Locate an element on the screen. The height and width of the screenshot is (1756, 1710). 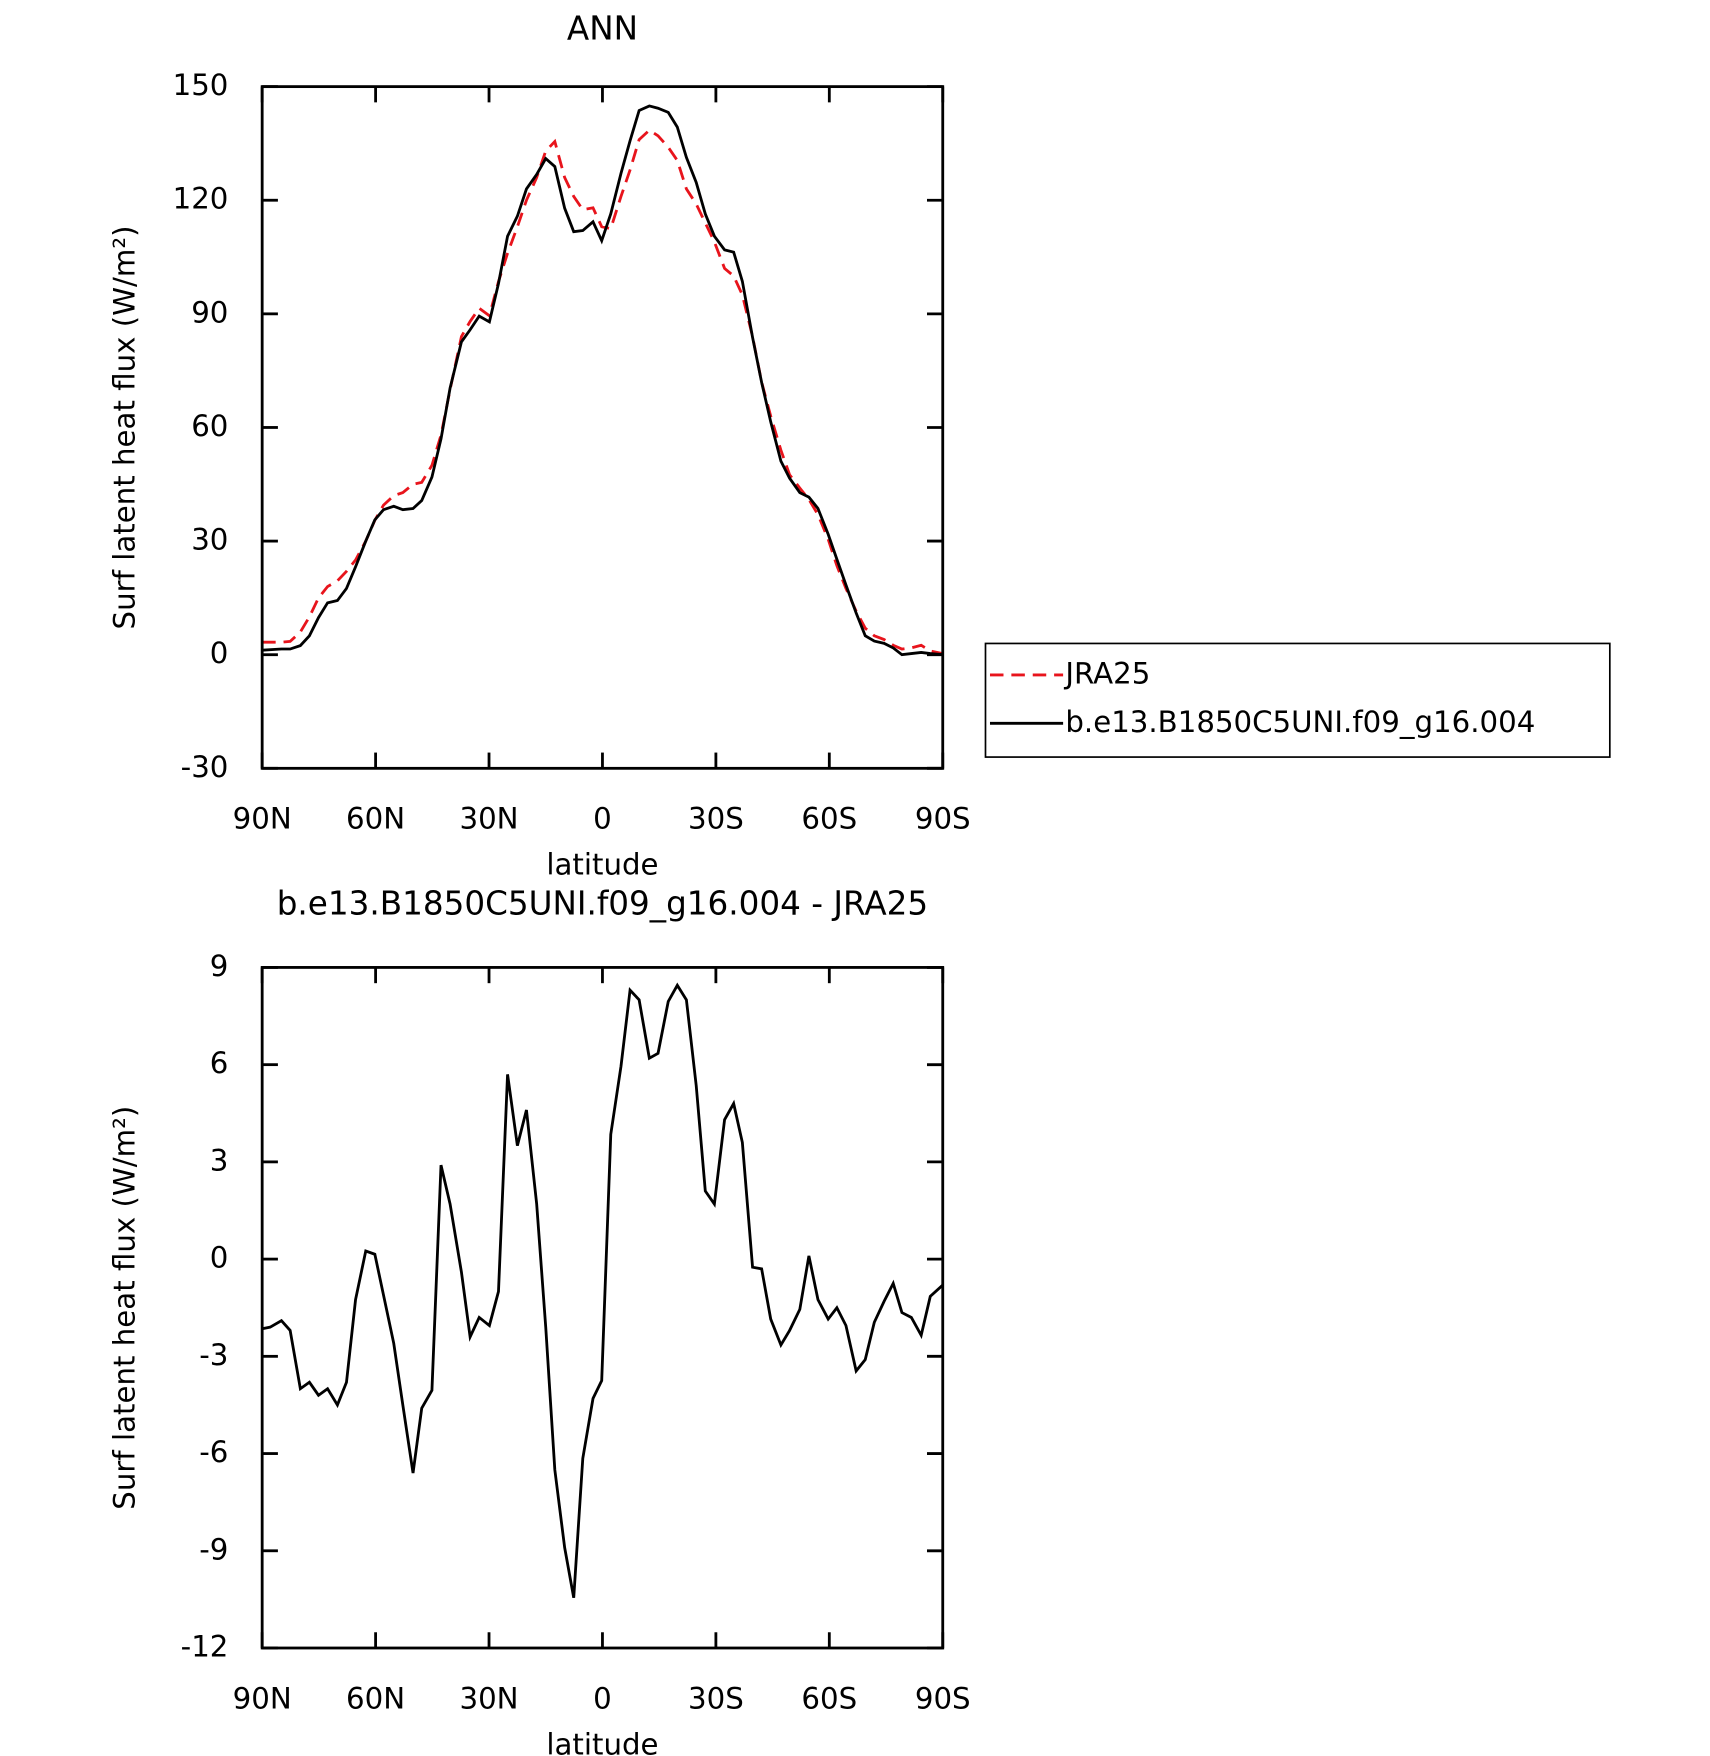
y-tick-label: 3 is located at coordinates (219, 1160).